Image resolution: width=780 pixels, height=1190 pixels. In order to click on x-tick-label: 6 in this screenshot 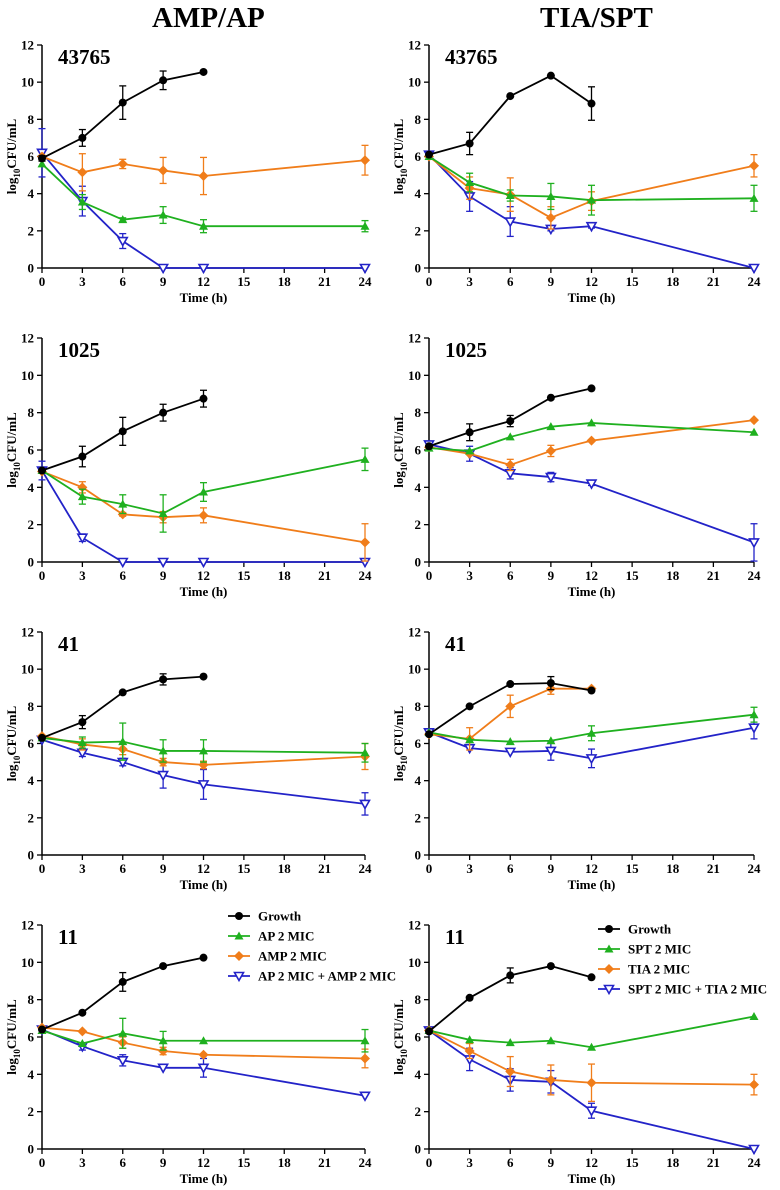, I will do `click(510, 1162)`.